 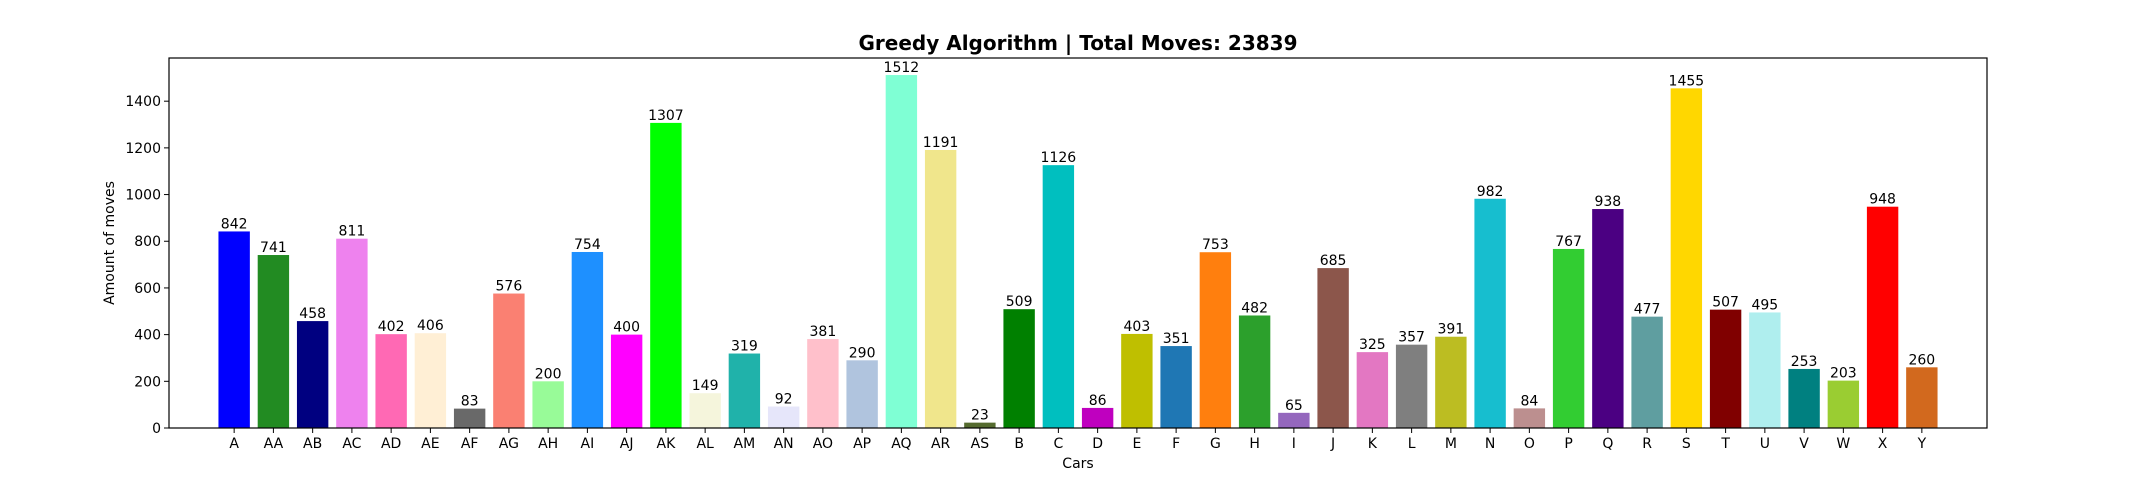 What do you see at coordinates (1019, 302) in the screenshot?
I see `data-label-b: 509` at bounding box center [1019, 302].